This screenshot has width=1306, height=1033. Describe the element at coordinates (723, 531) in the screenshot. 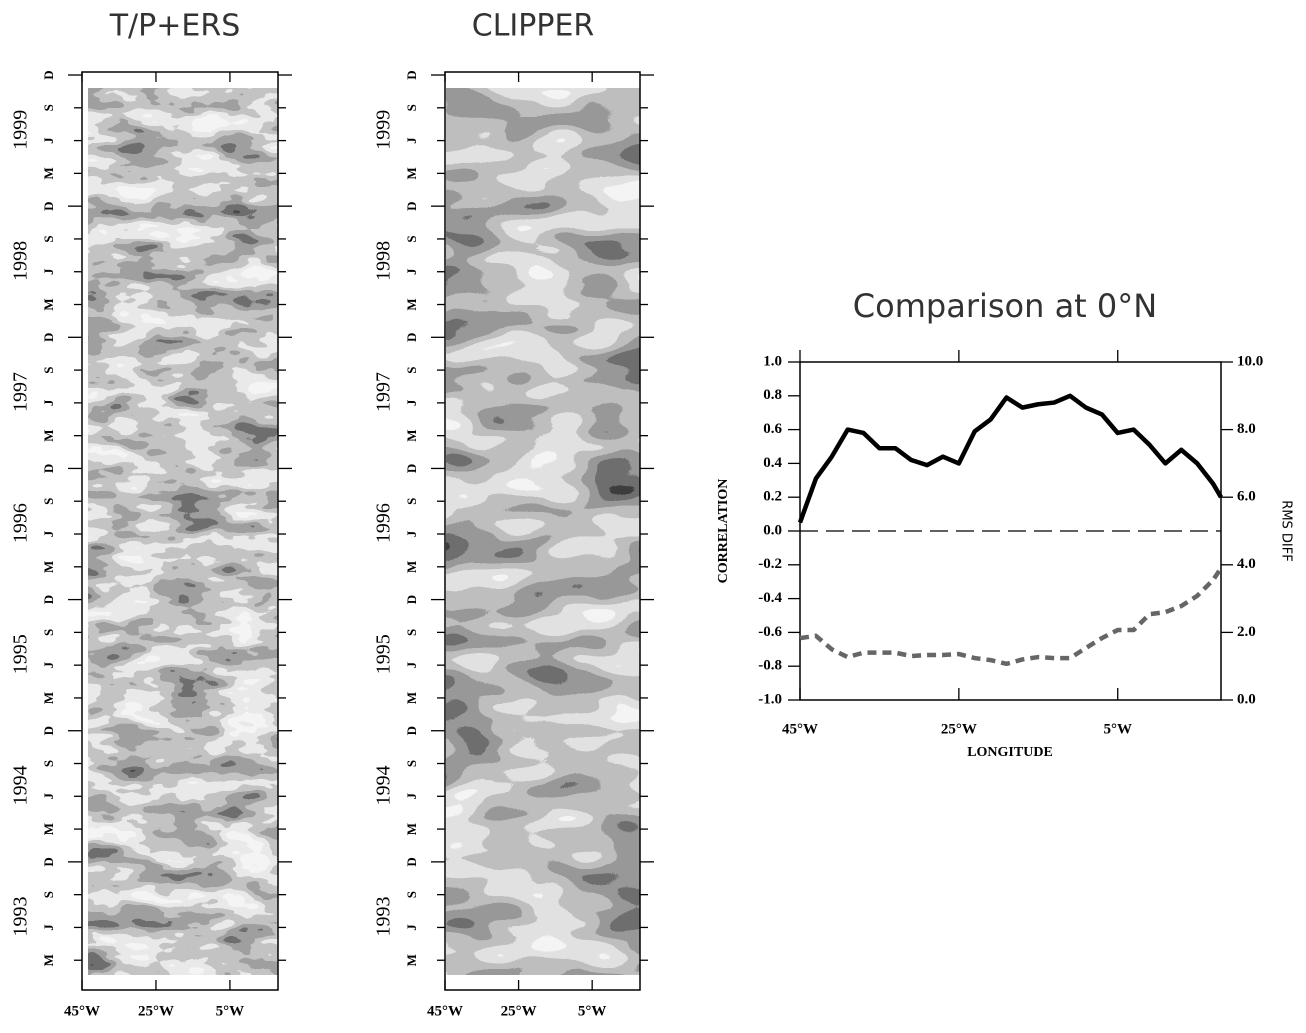

I see `y-axis-label: CORRELATION` at that location.